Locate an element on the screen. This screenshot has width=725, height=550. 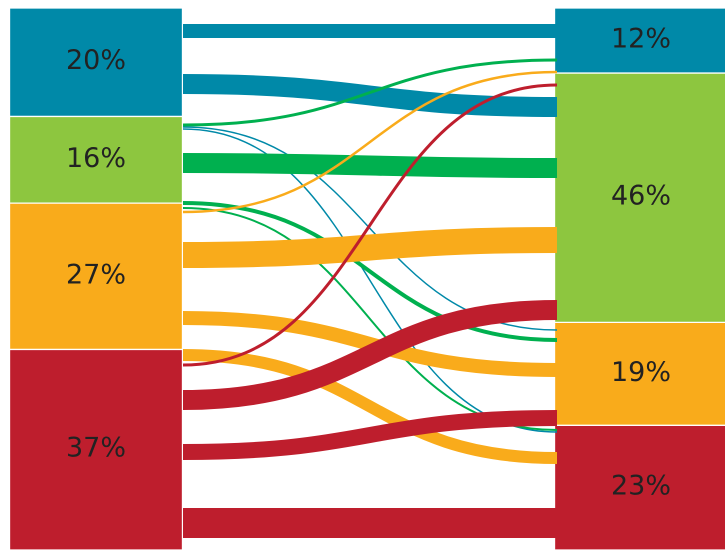
data-label: 16% is located at coordinates (96, 158).